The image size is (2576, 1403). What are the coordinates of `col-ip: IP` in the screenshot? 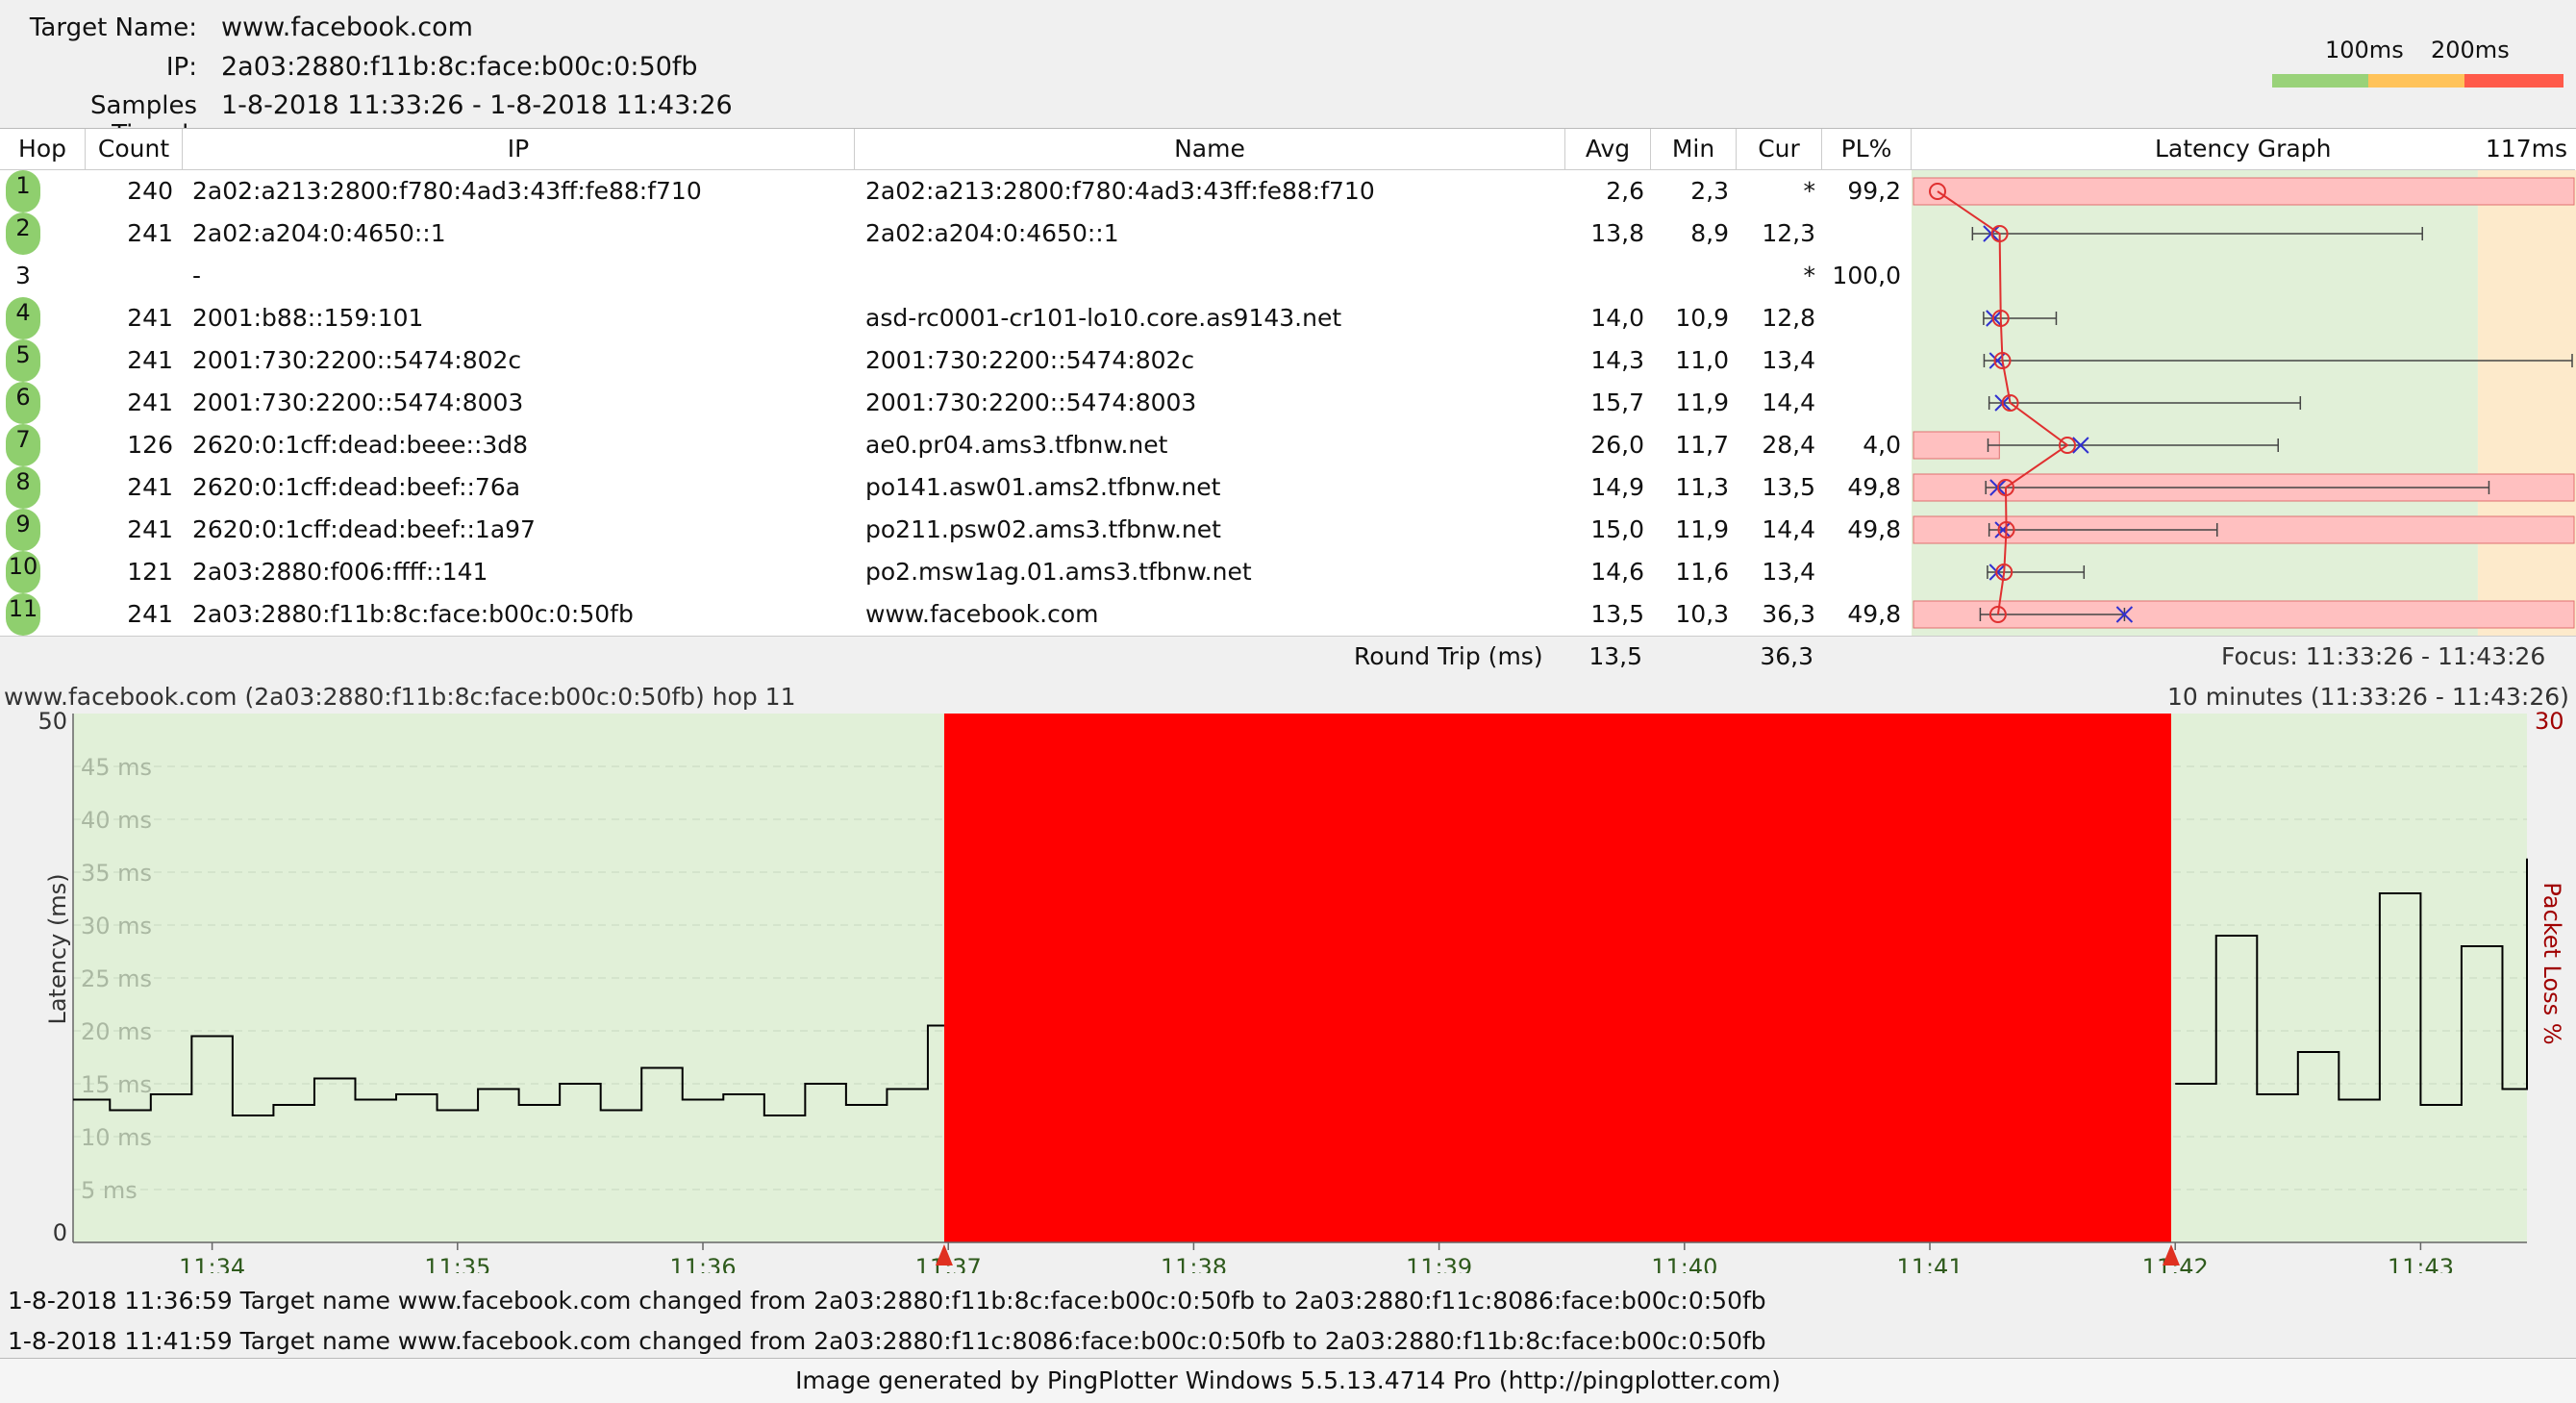 It's located at (519, 149).